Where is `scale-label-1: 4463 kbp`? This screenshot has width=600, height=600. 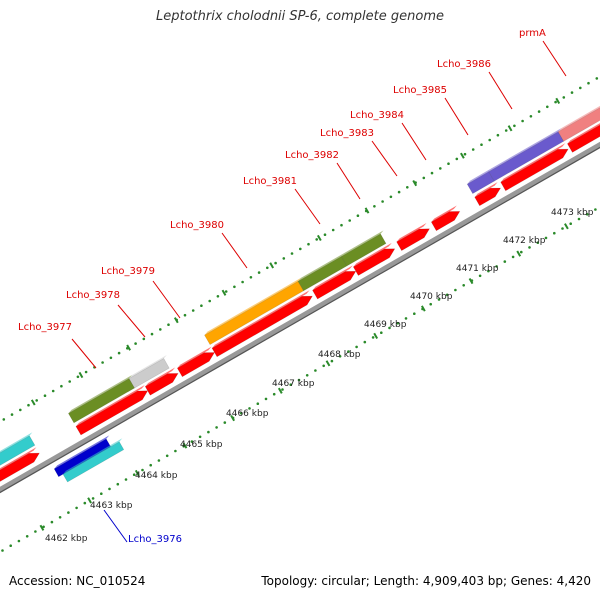 scale-label-1: 4463 kbp is located at coordinates (111, 506).